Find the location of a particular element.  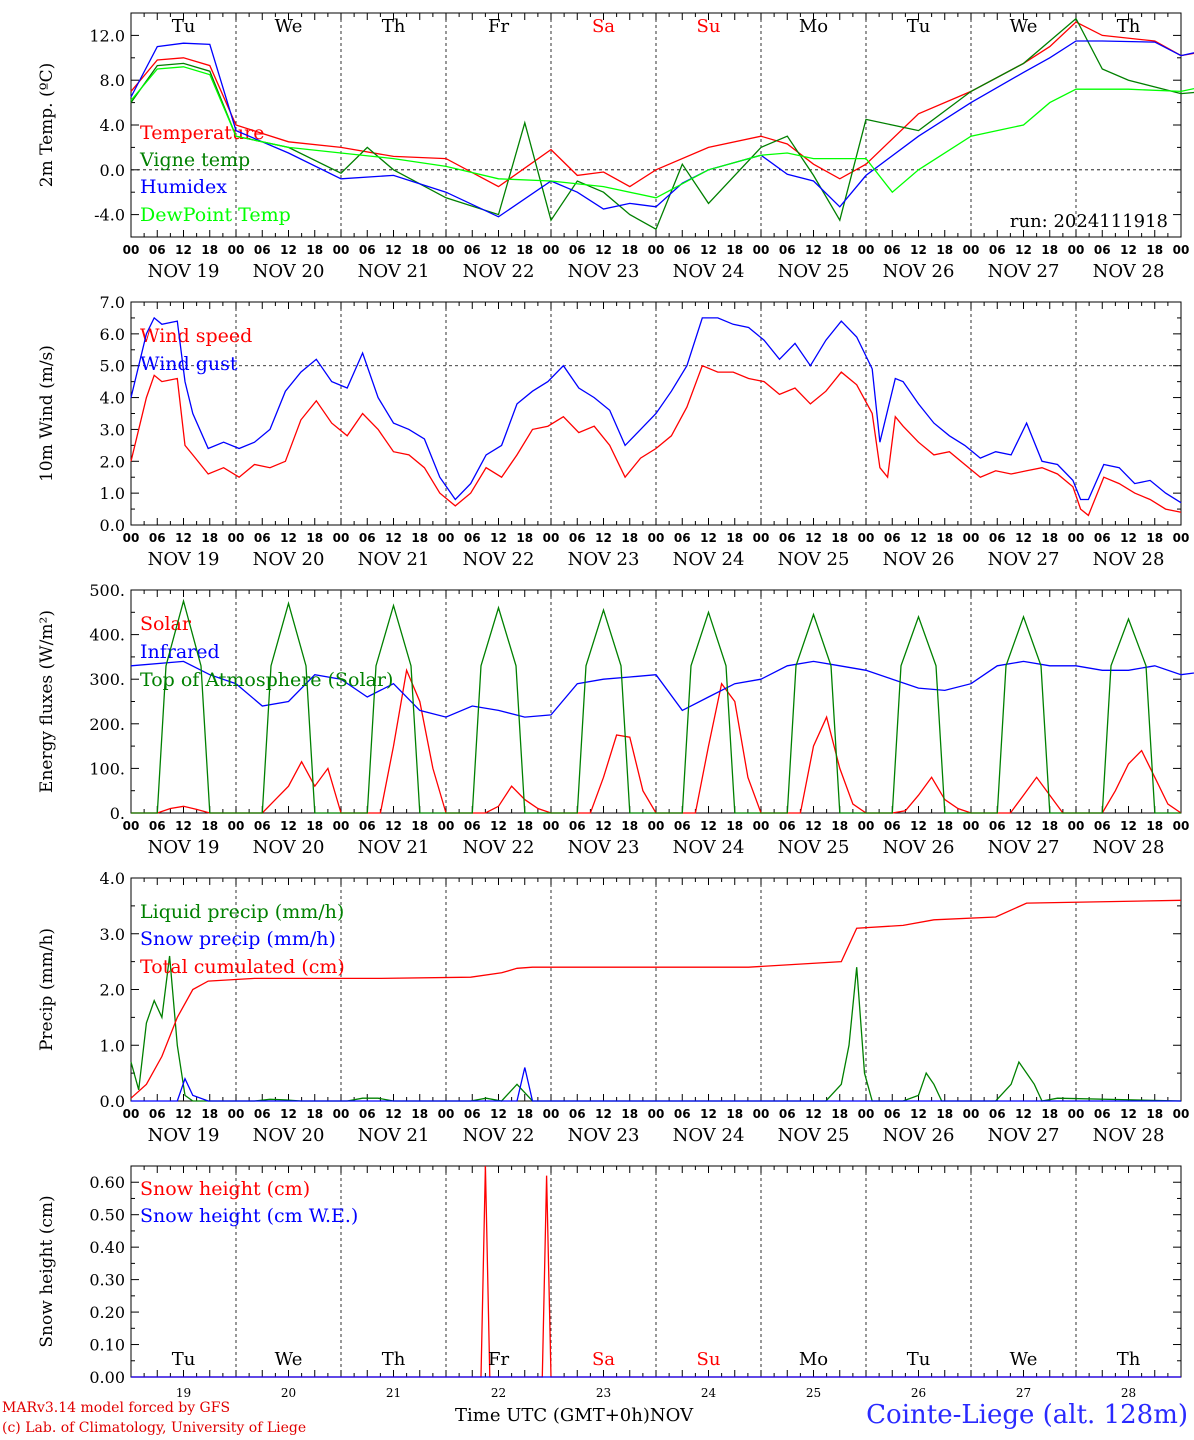

legend-entry: DewPoint Temp is located at coordinates (215, 215).